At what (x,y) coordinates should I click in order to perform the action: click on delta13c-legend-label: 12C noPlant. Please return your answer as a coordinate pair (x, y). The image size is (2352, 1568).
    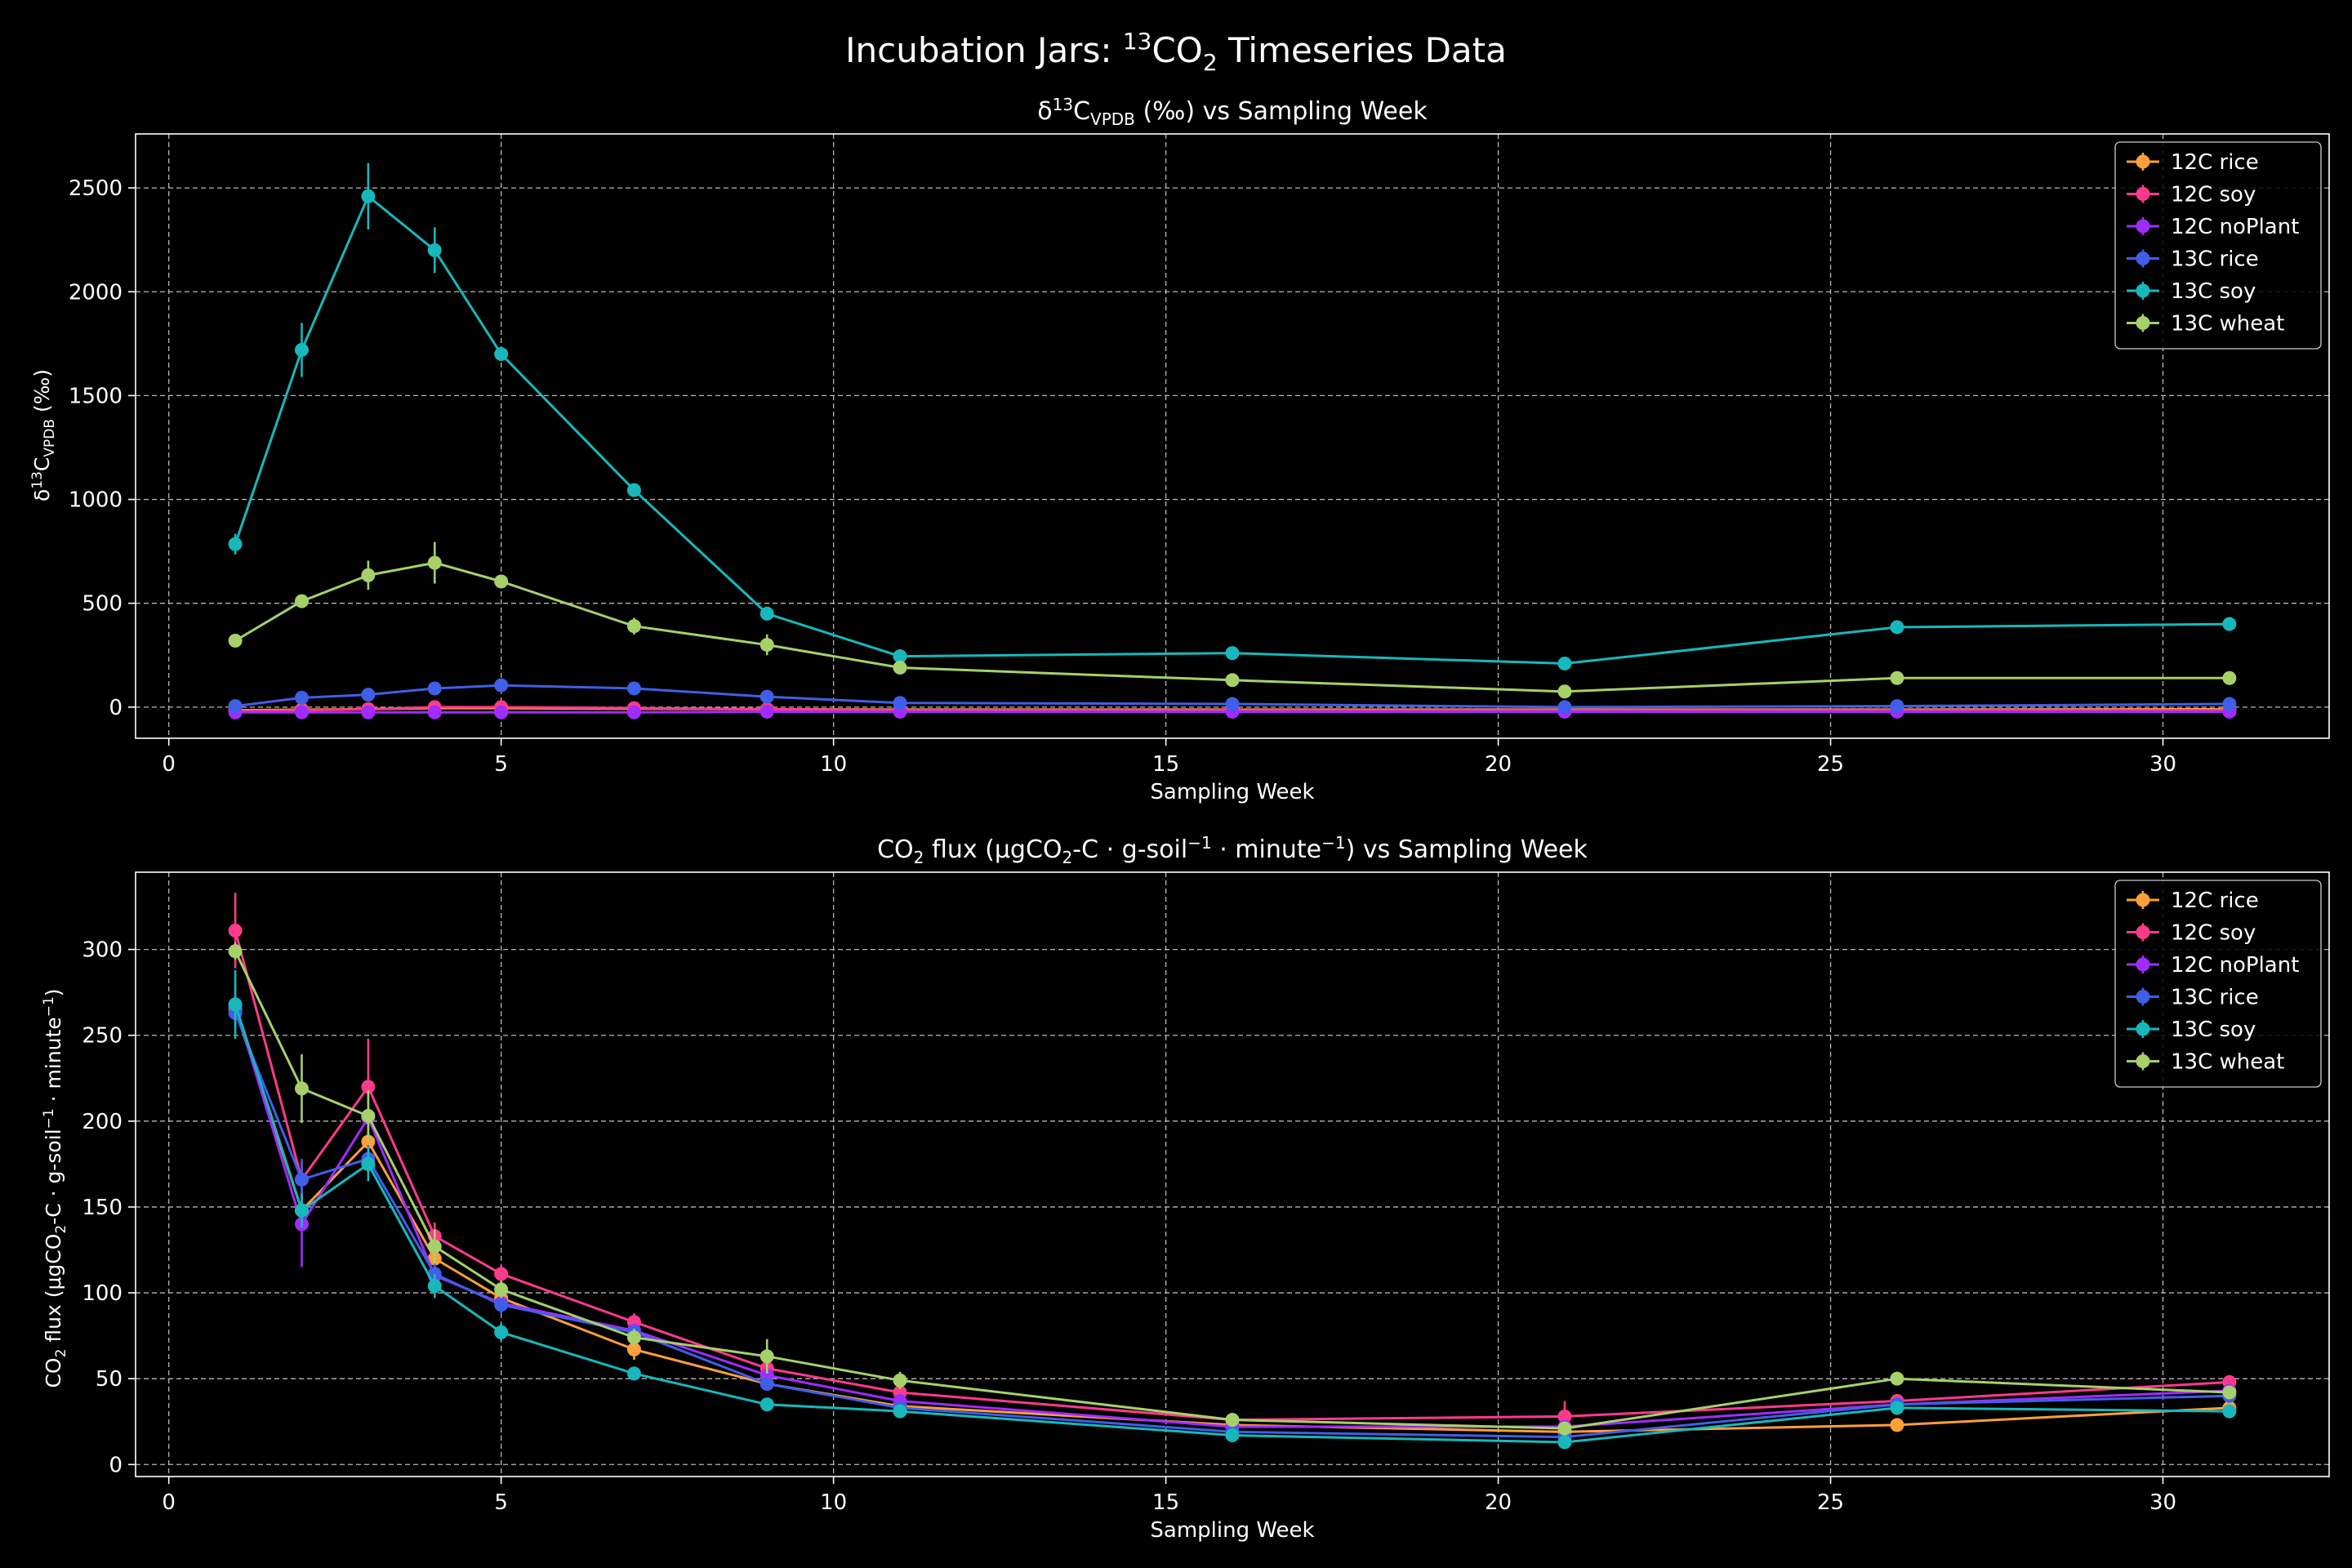
    Looking at the image, I should click on (2235, 227).